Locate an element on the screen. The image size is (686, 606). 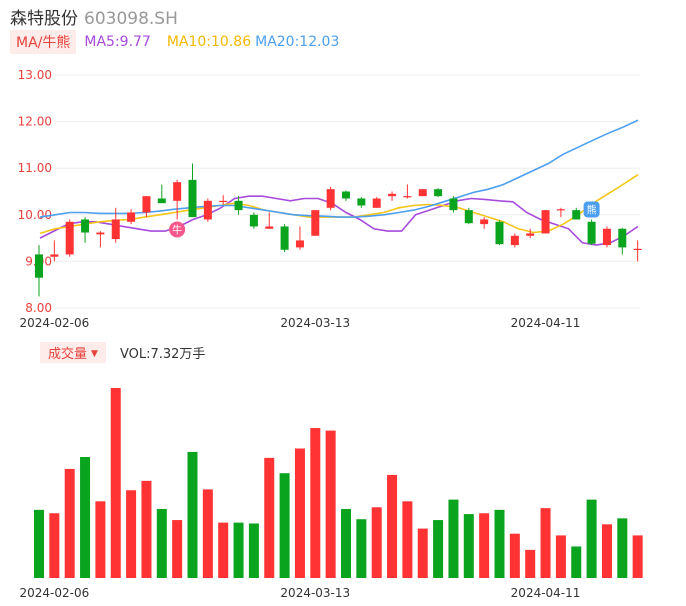
stock-code: 603098.SH is located at coordinates (131, 19).